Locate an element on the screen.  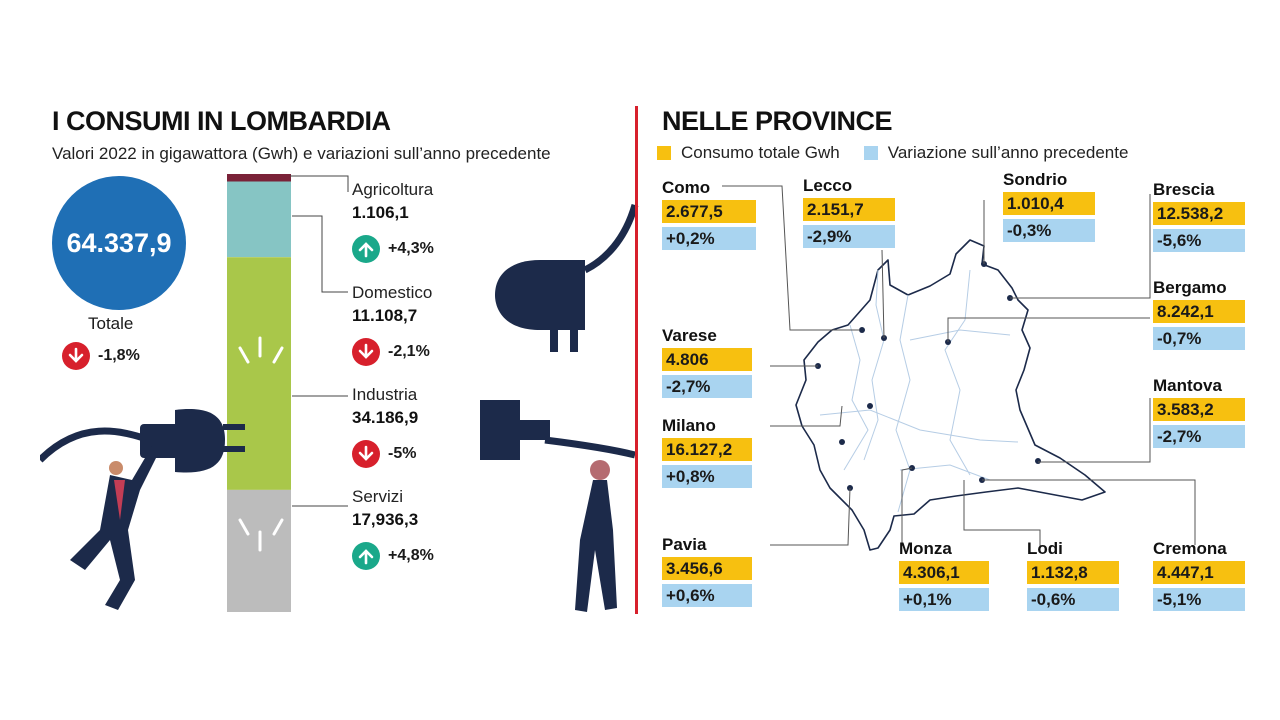
sector-name: Servizi is located at coordinates (378, 496).